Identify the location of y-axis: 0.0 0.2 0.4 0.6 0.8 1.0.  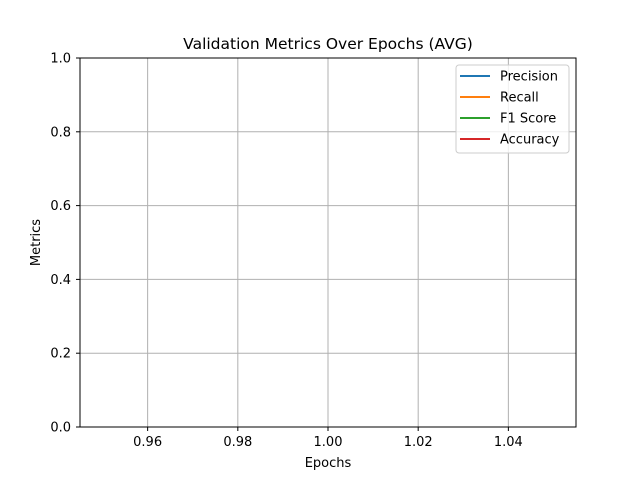
(65, 244).